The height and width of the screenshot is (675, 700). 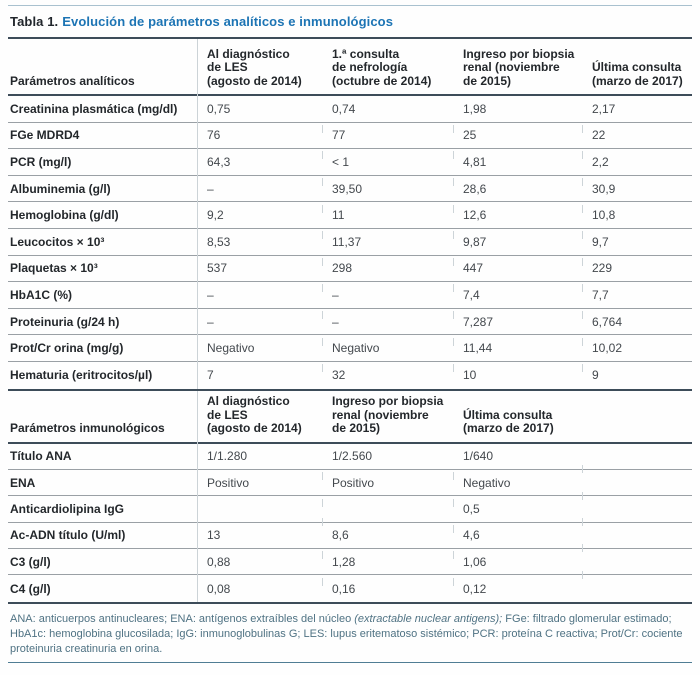 I want to click on cell: 7,4, so click(x=517, y=303).